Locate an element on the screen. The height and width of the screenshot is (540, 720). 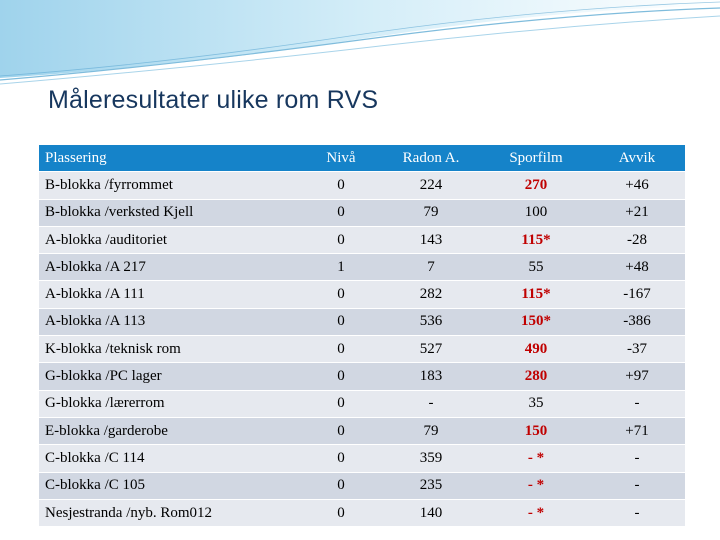
cell-plassering: C-blokka /C 114 is located at coordinates (171, 459).